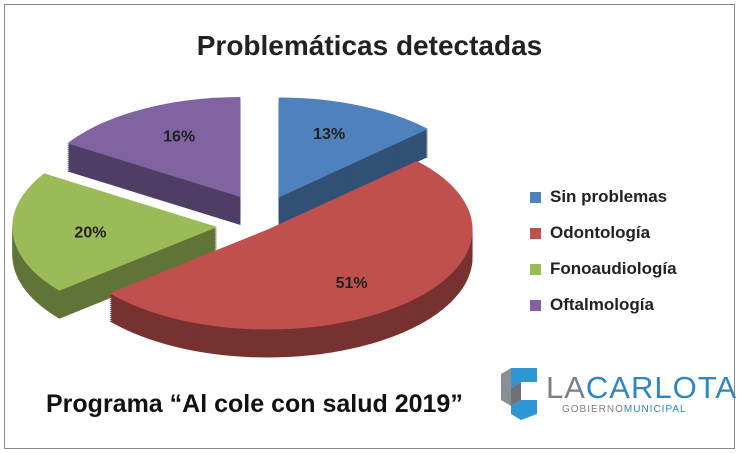  What do you see at coordinates (353, 147) in the screenshot?
I see `pie-slice-sinproblemas` at bounding box center [353, 147].